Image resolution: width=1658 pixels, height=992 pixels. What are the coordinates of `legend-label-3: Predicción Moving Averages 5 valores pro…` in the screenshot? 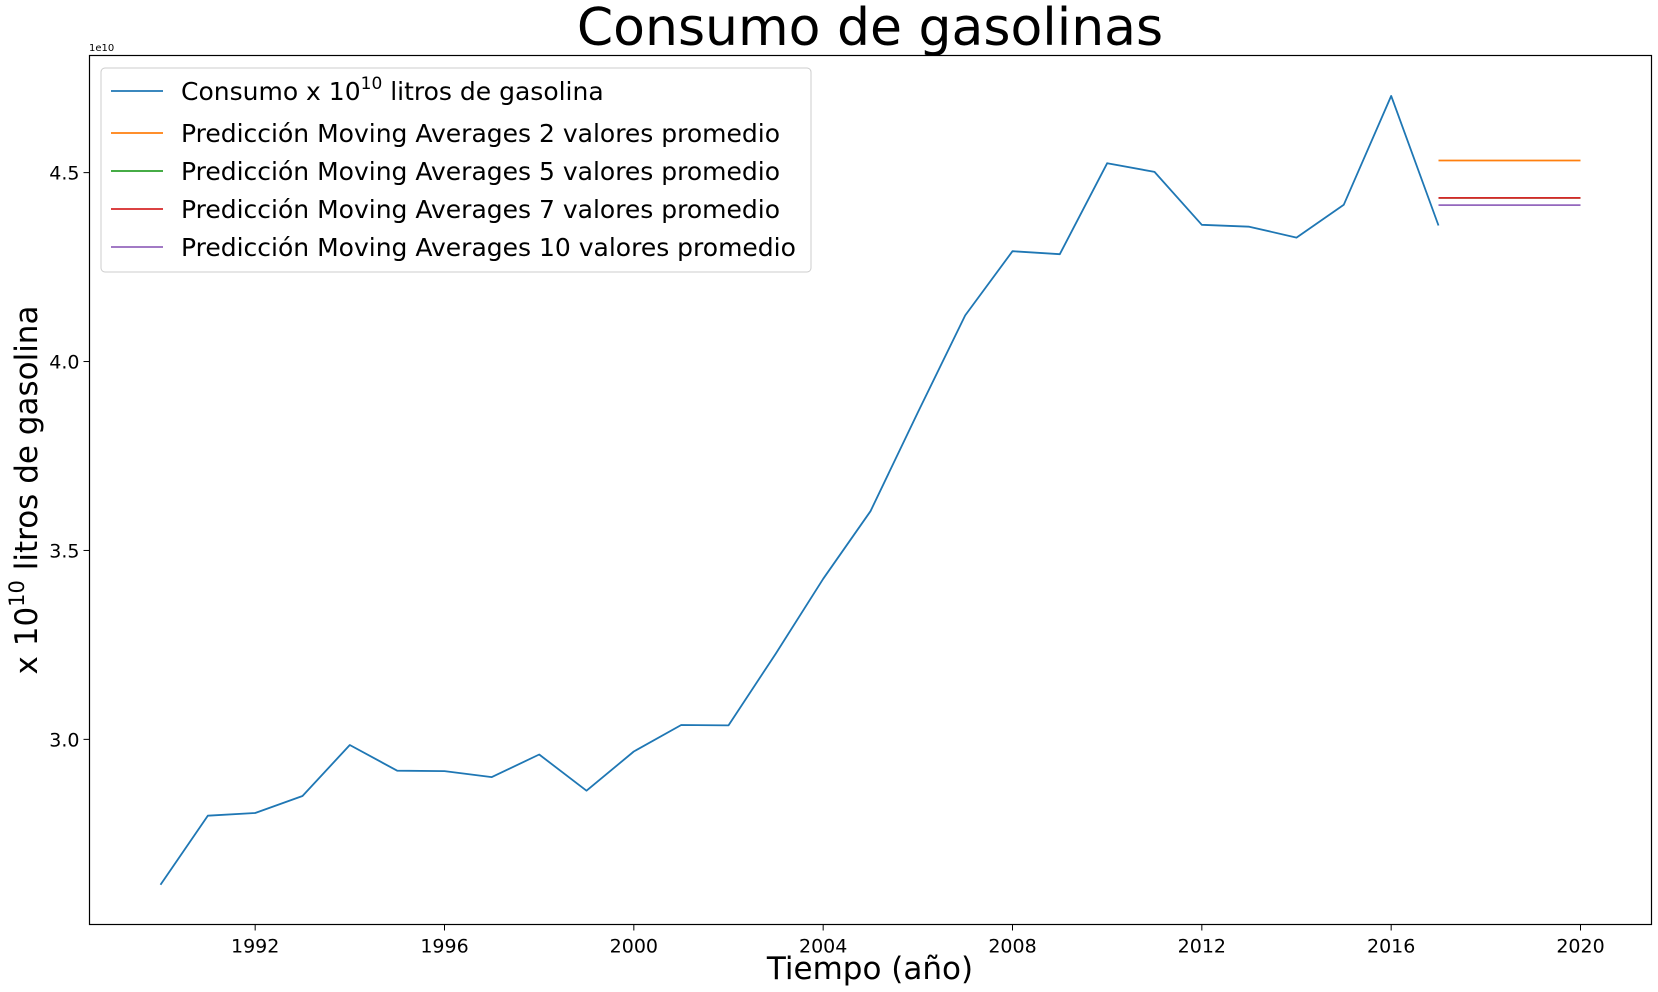 It's located at (480, 171).